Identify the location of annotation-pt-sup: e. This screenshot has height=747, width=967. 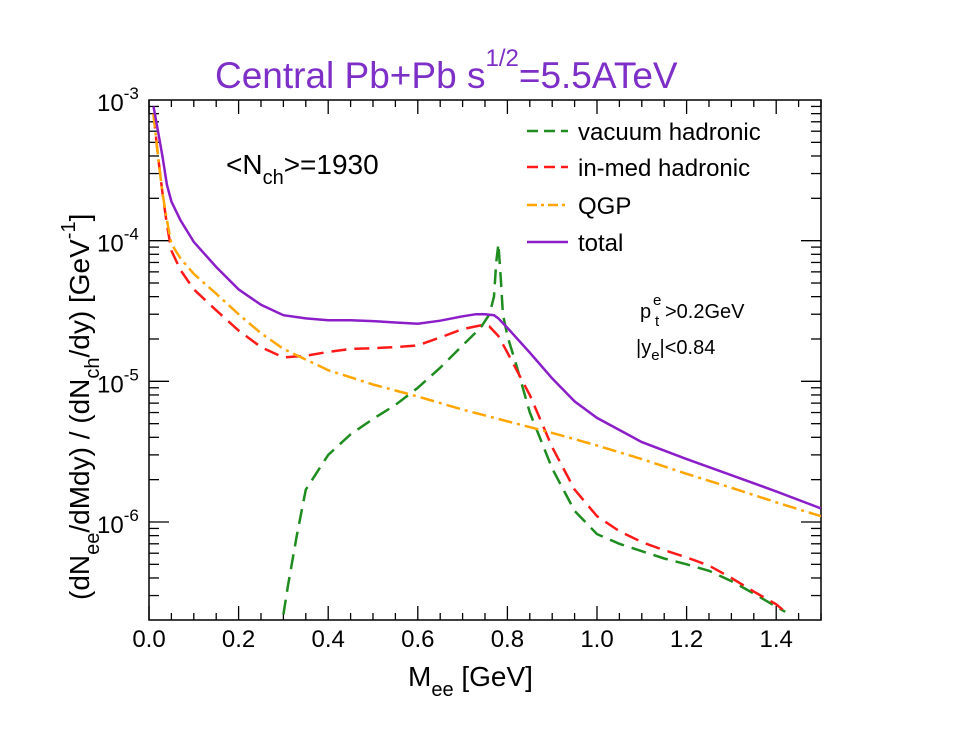
(657, 300).